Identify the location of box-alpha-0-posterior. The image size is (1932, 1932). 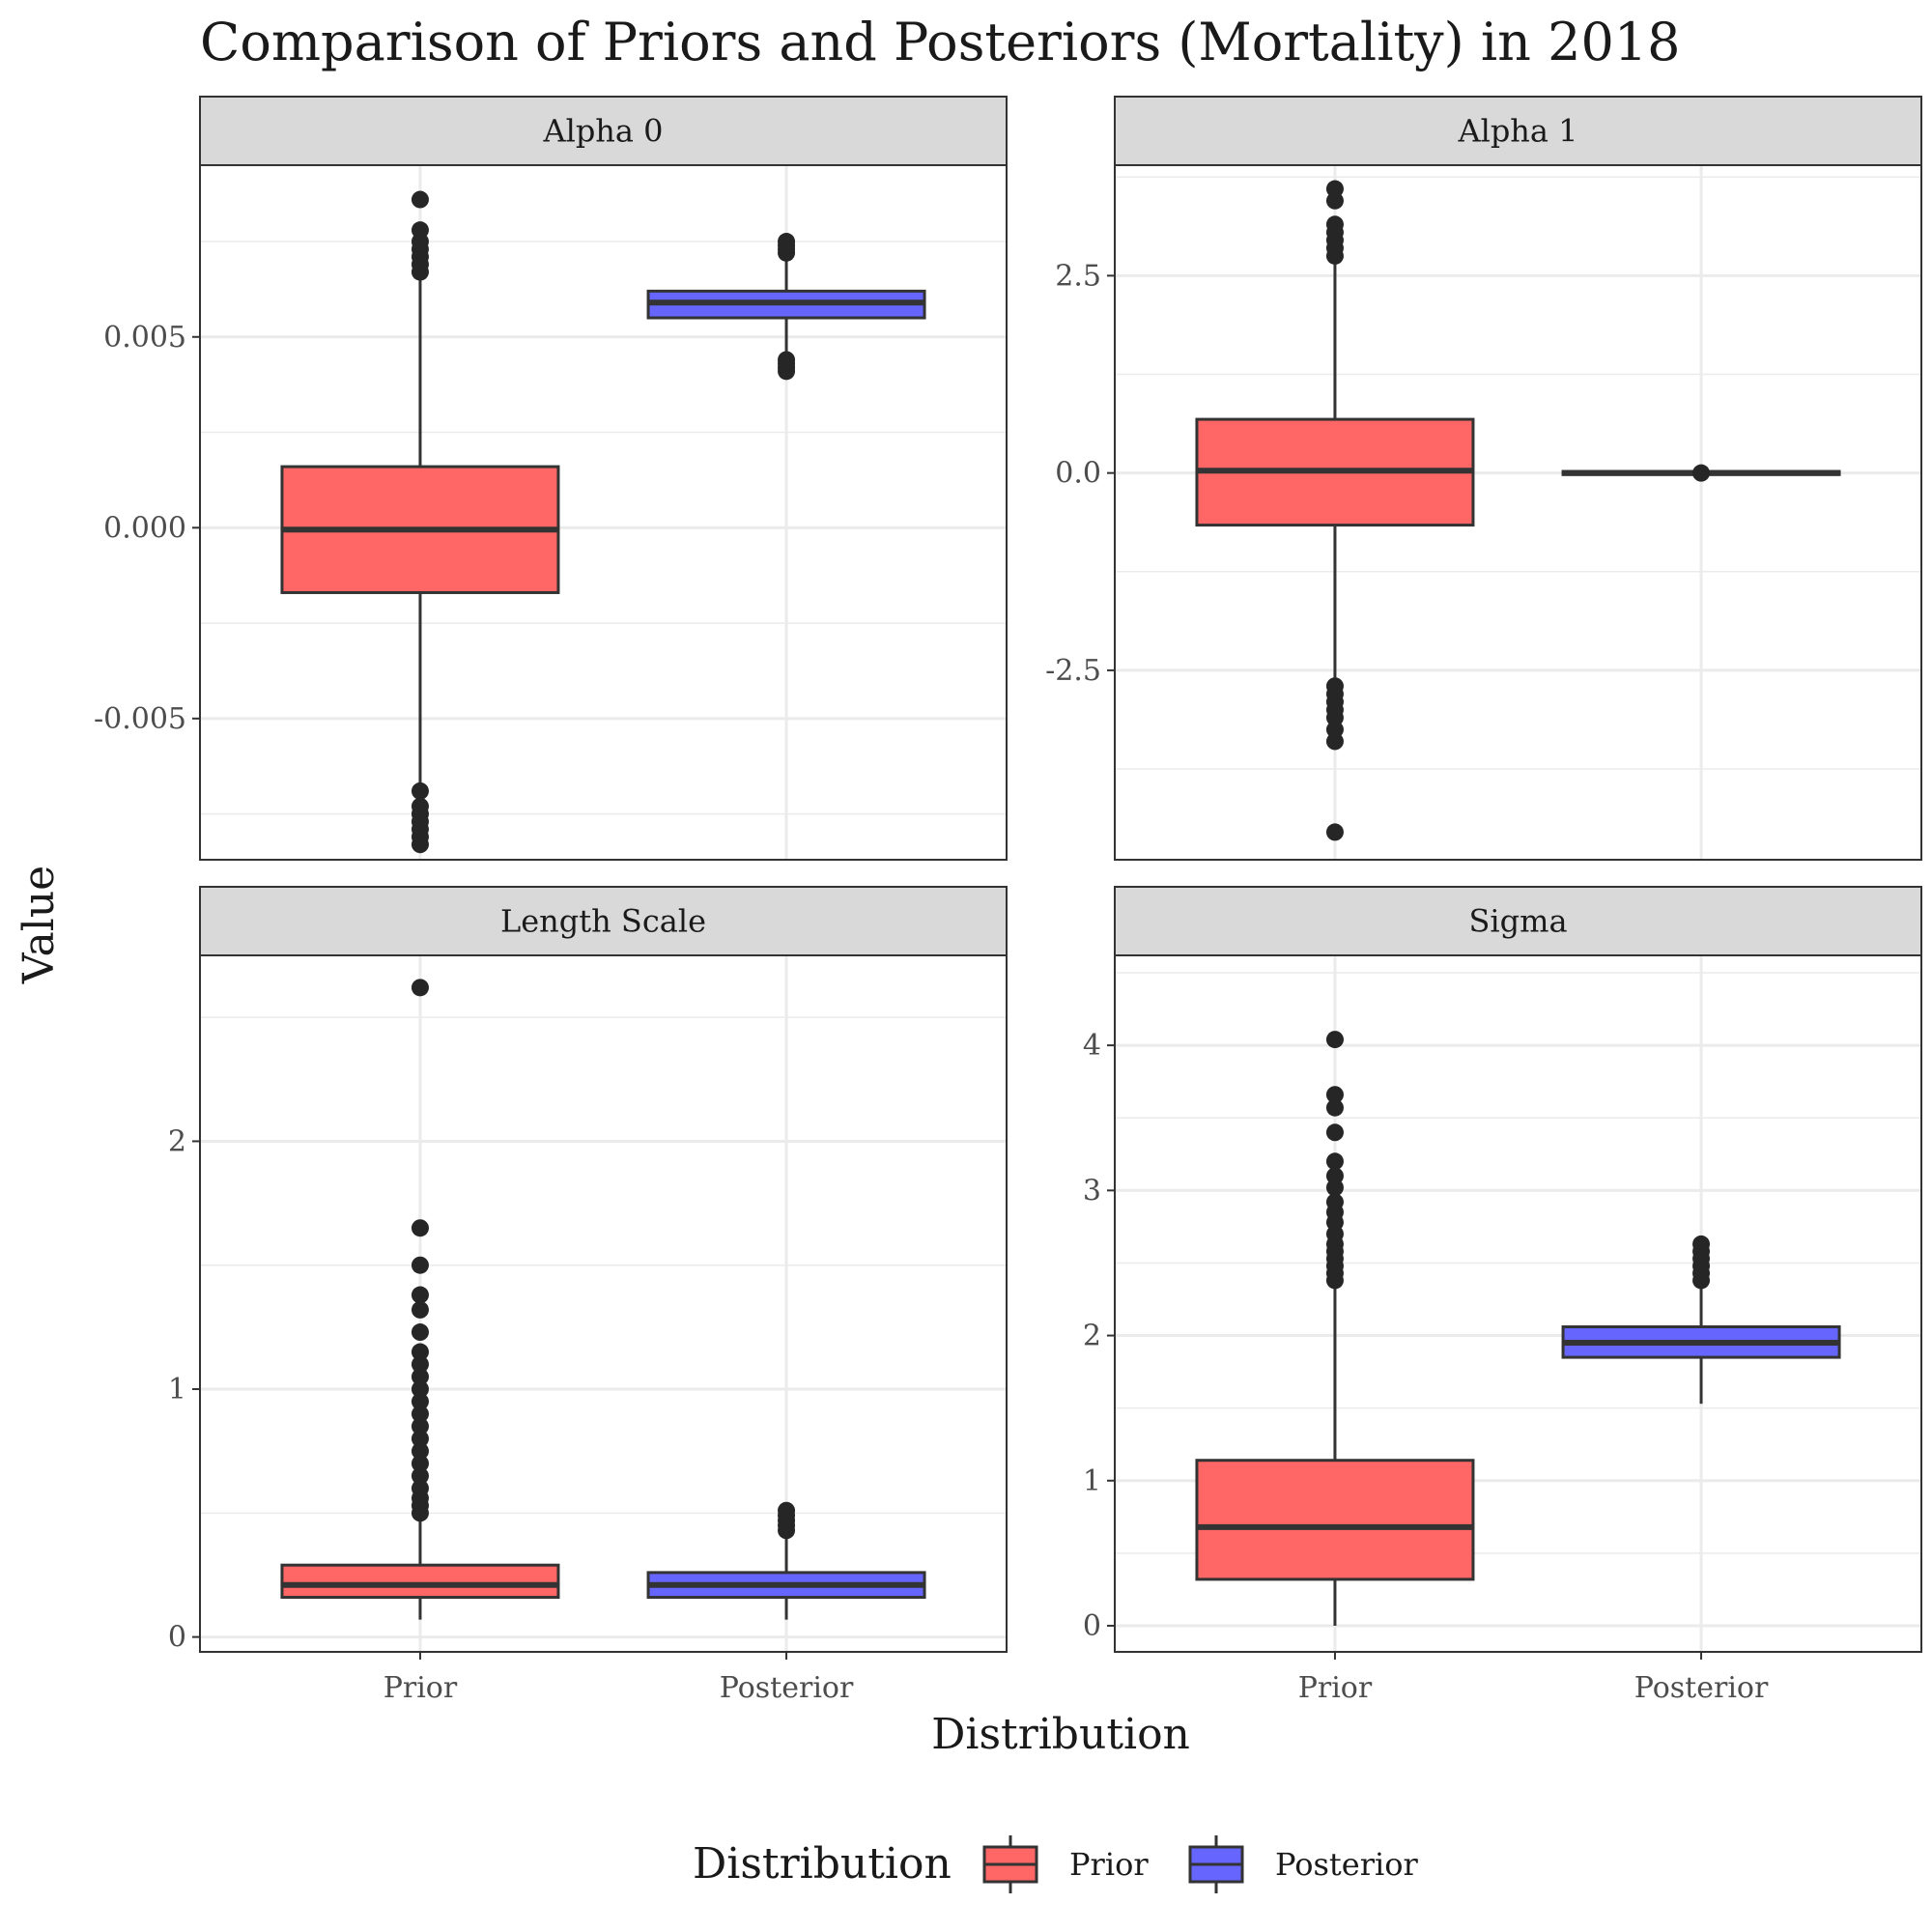
(786, 307).